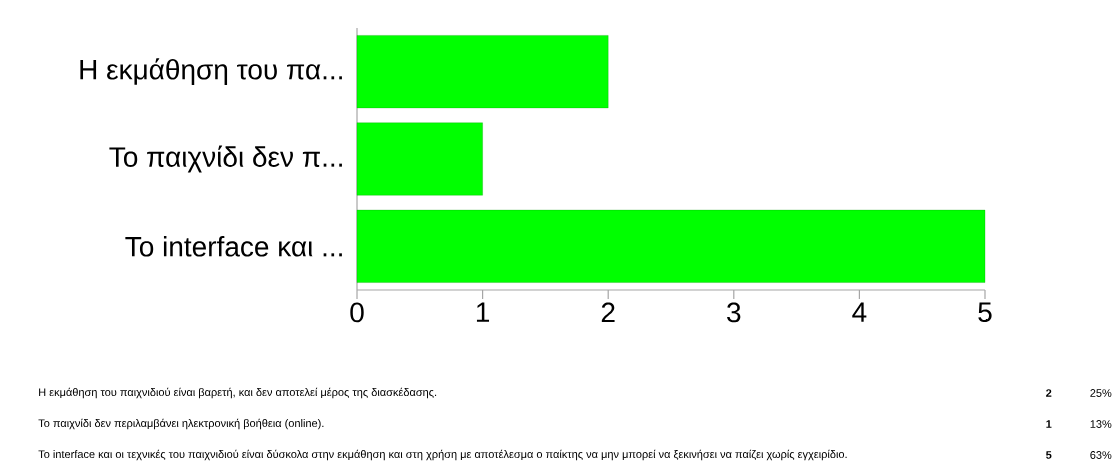  Describe the element at coordinates (1101, 393) in the screenshot. I see `text: 25%` at that location.